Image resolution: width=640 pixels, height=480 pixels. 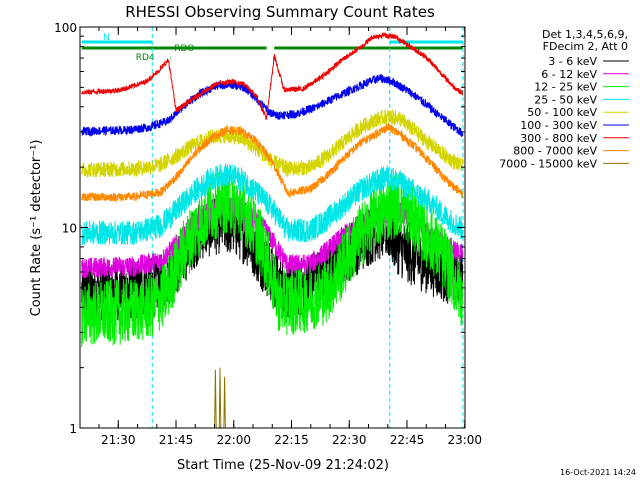 What do you see at coordinates (280, 12) in the screenshot?
I see `chart-title: RHESSI Observing Summary Count Rates` at bounding box center [280, 12].